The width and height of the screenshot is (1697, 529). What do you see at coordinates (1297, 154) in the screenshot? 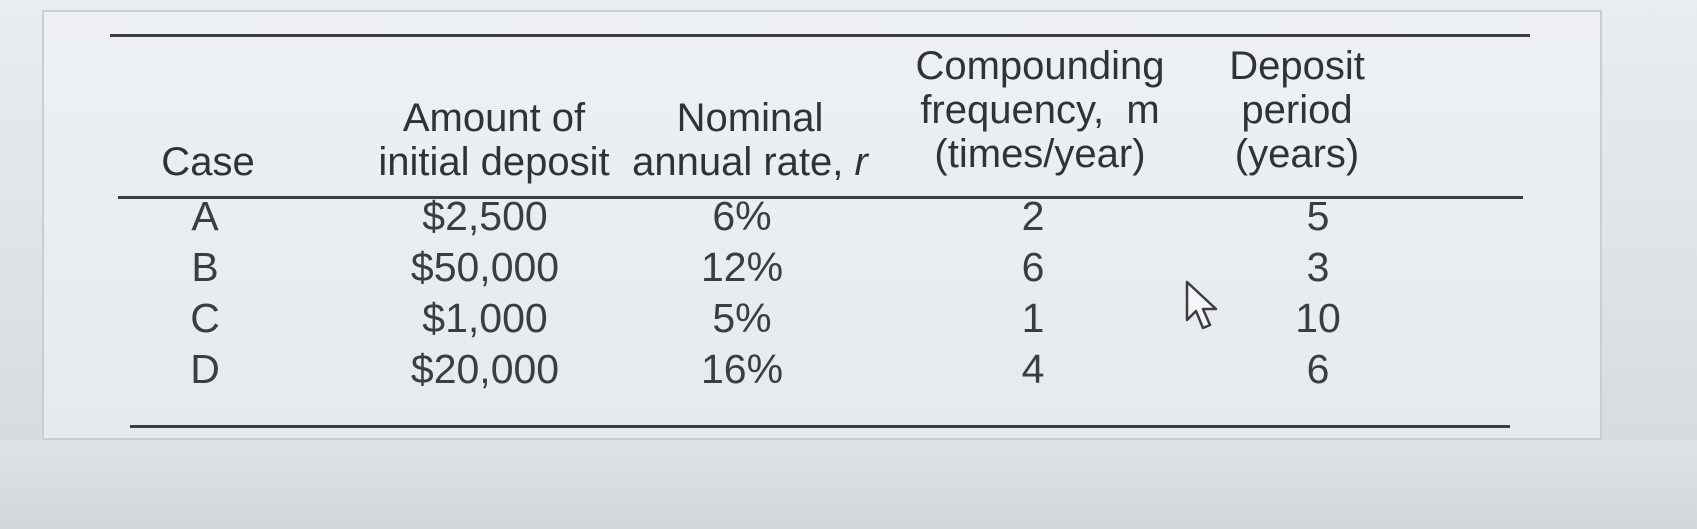
I see `header-period-line-3: (years)` at bounding box center [1297, 154].